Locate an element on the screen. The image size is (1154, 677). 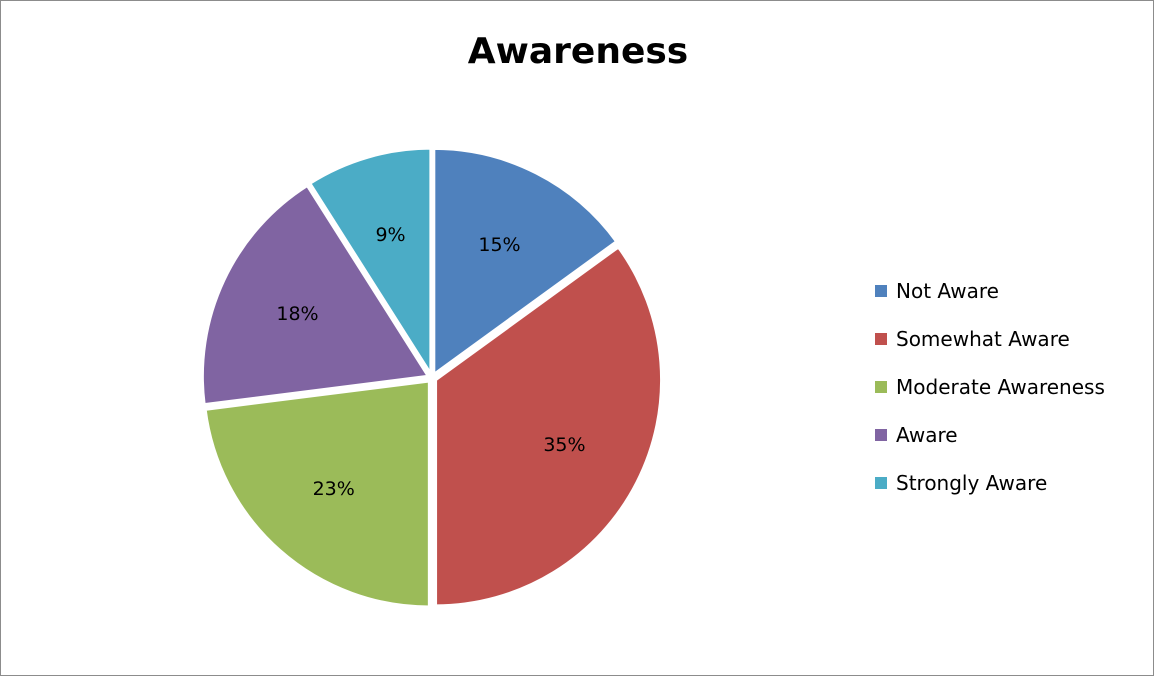
legend-label: Somewhat Aware is located at coordinates (983, 339).